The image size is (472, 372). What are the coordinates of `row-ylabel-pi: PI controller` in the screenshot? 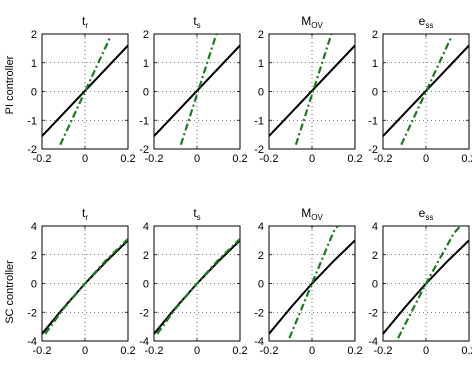 It's located at (10, 84).